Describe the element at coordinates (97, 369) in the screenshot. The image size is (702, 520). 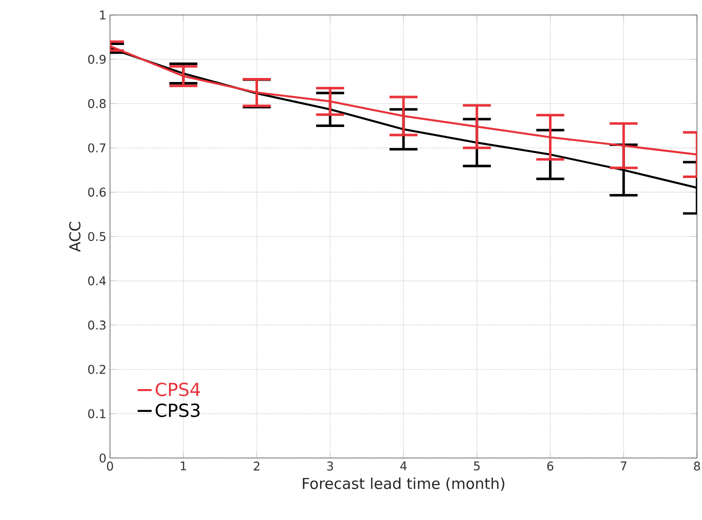
I see `y-tick-label: 0.2` at that location.